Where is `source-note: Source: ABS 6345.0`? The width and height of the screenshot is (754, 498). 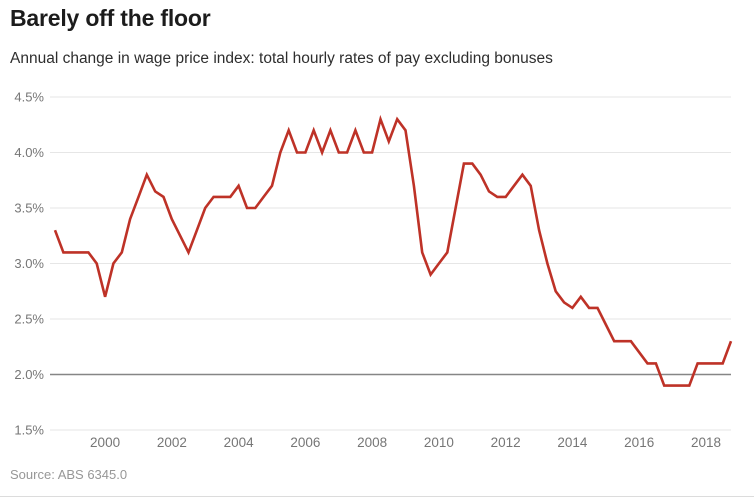 source-note: Source: ABS 6345.0 is located at coordinates (69, 474).